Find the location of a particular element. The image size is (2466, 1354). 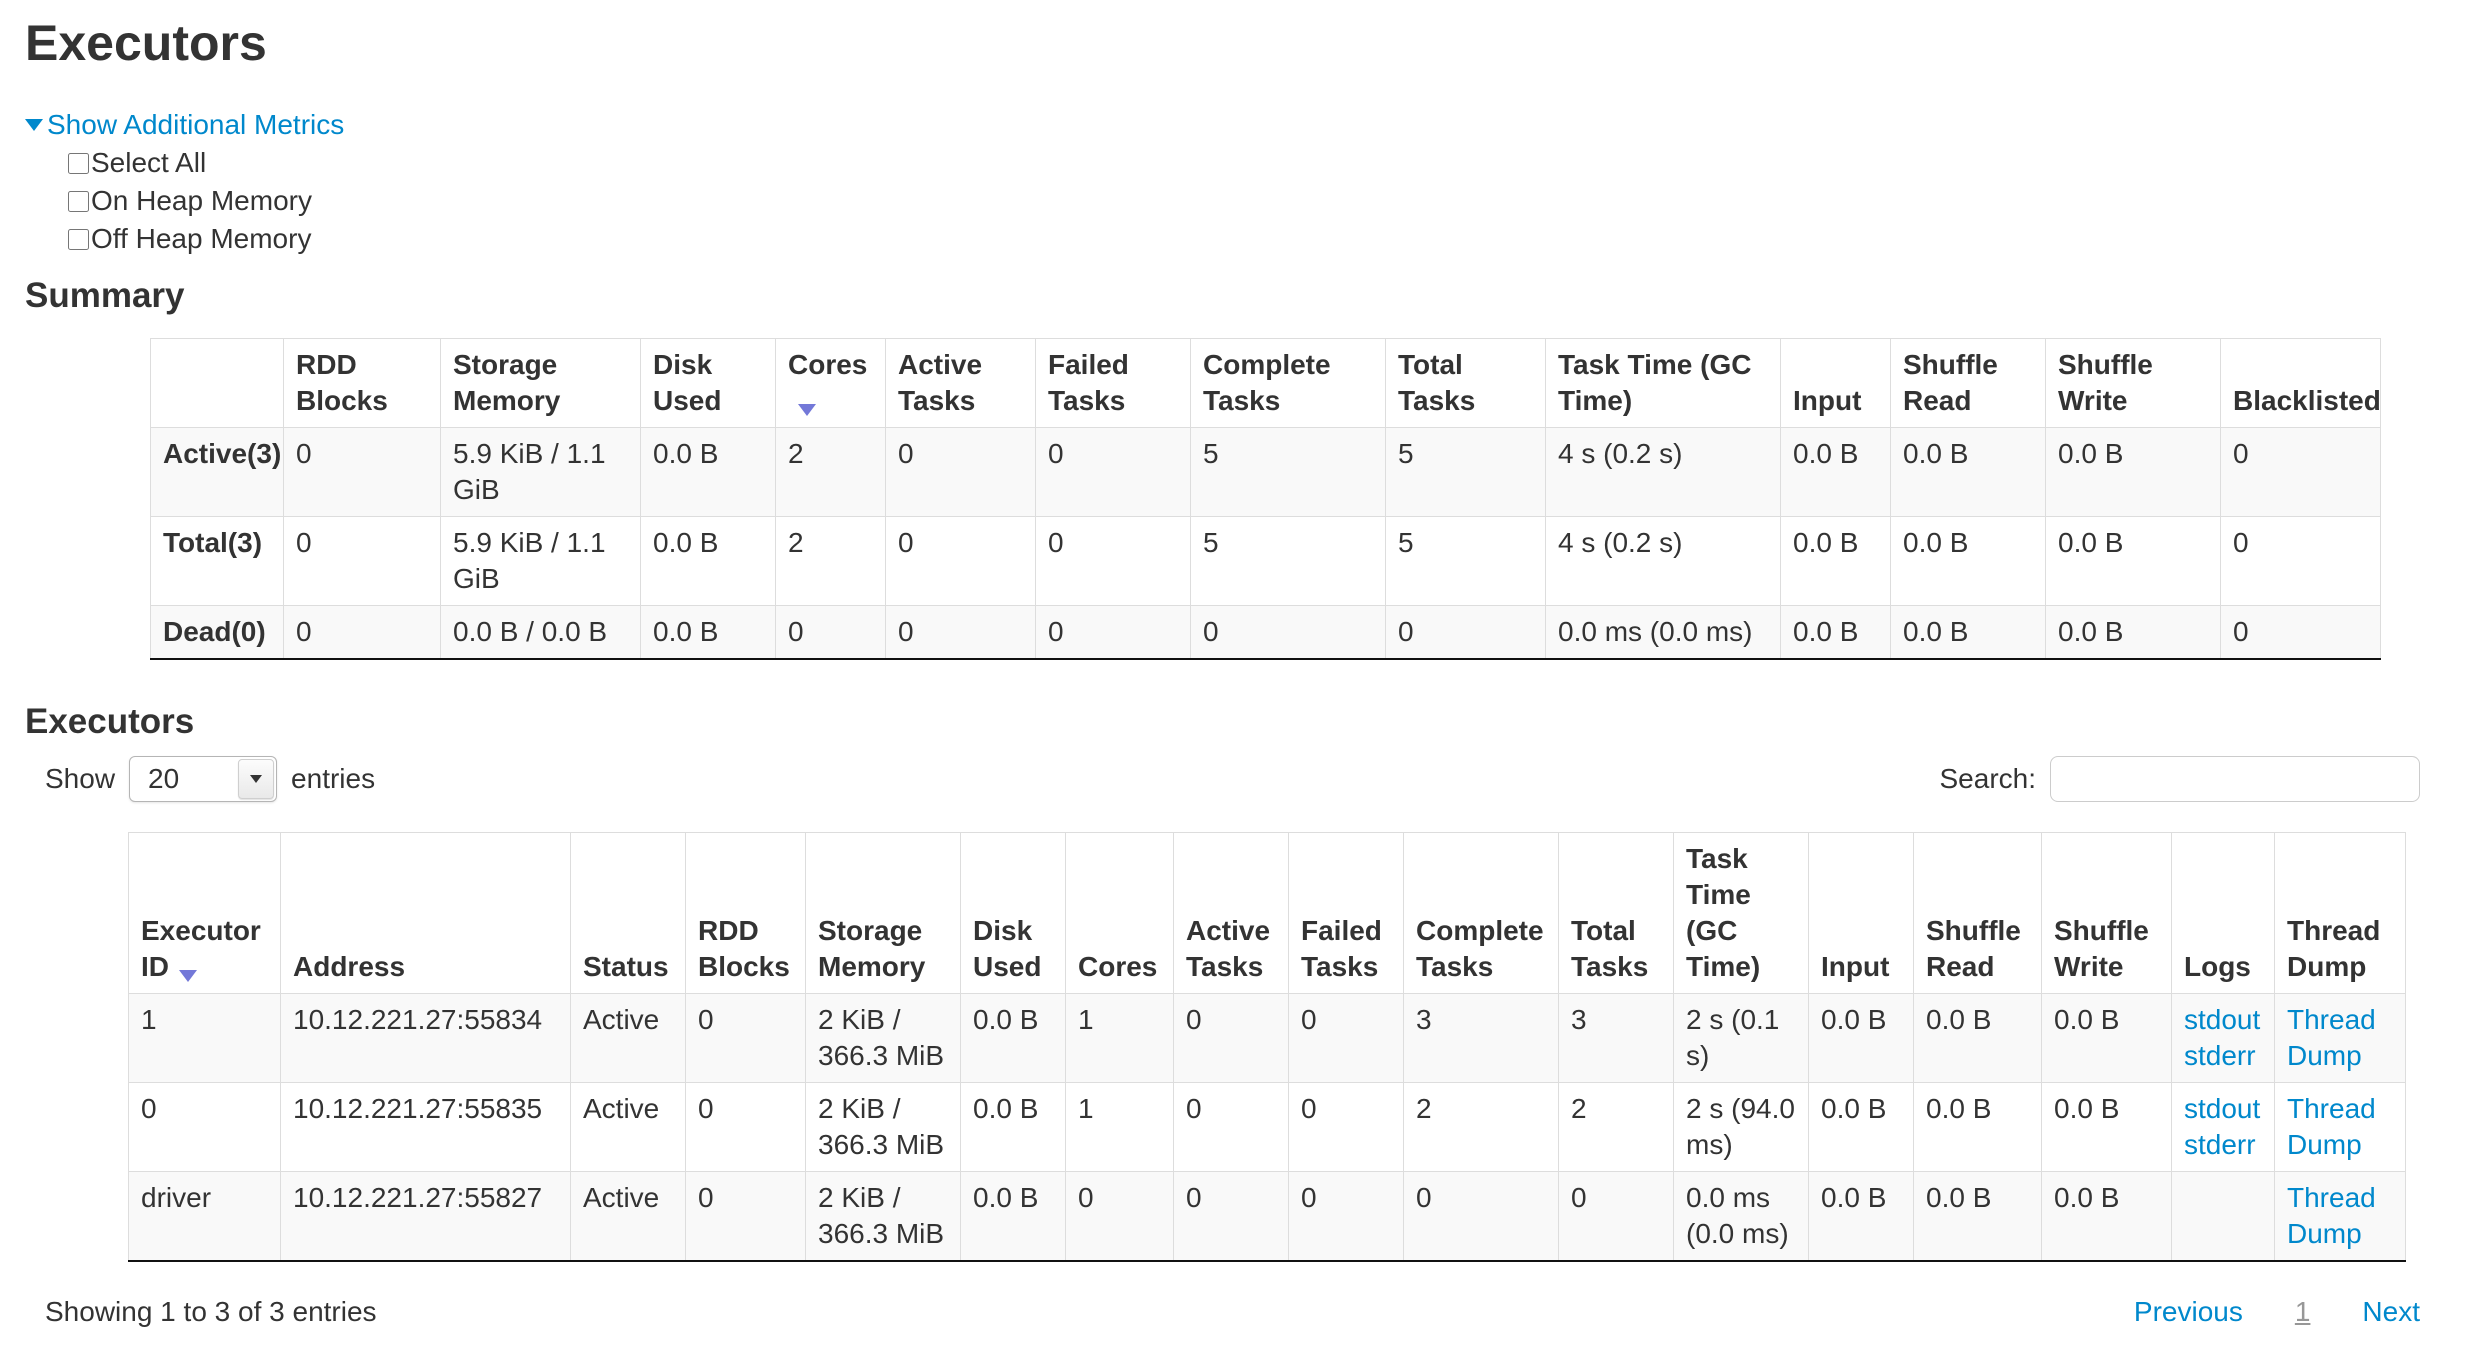

off-heap-memory-checkbox is located at coordinates (78, 239).